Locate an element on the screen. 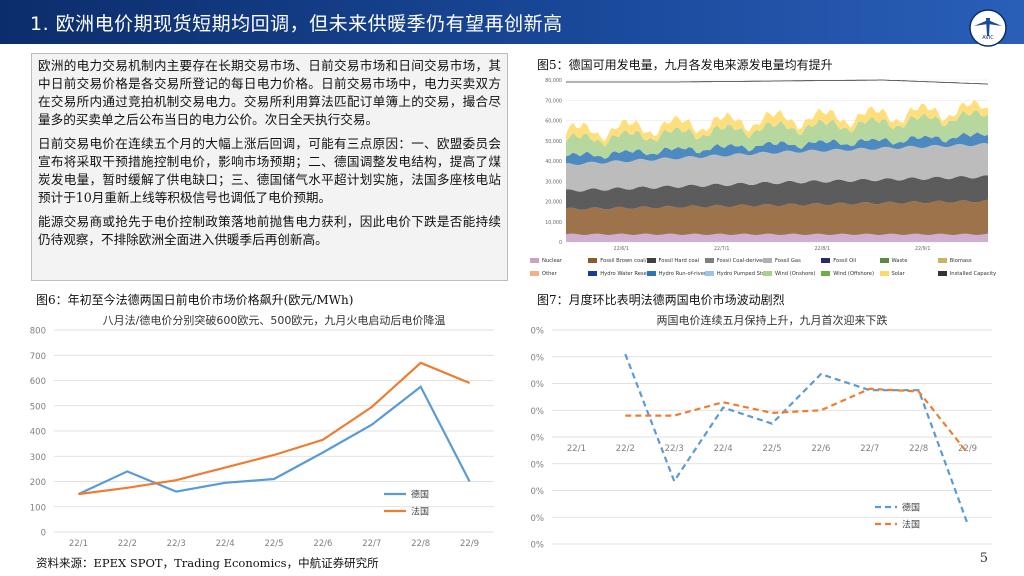 This screenshot has height=576, width=1024. fig6svg-x-tick: 22/1 is located at coordinates (78, 543).